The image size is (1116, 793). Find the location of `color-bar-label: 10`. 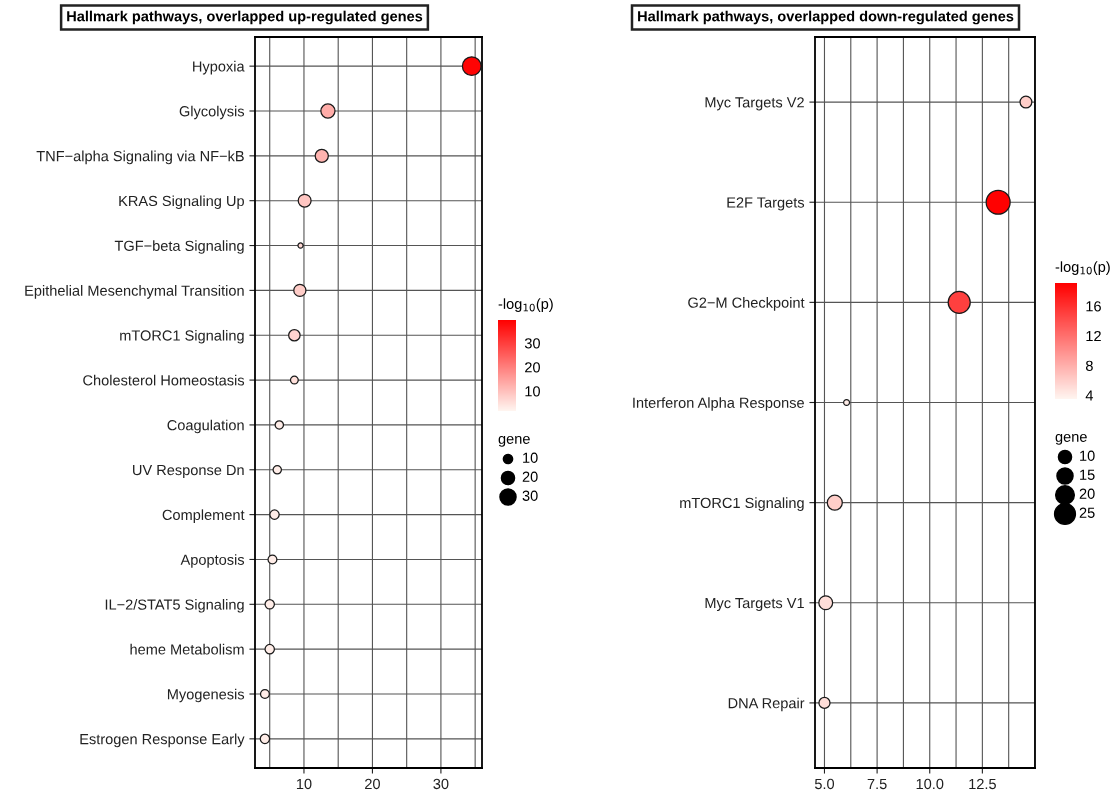

color-bar-label: 10 is located at coordinates (532, 391).